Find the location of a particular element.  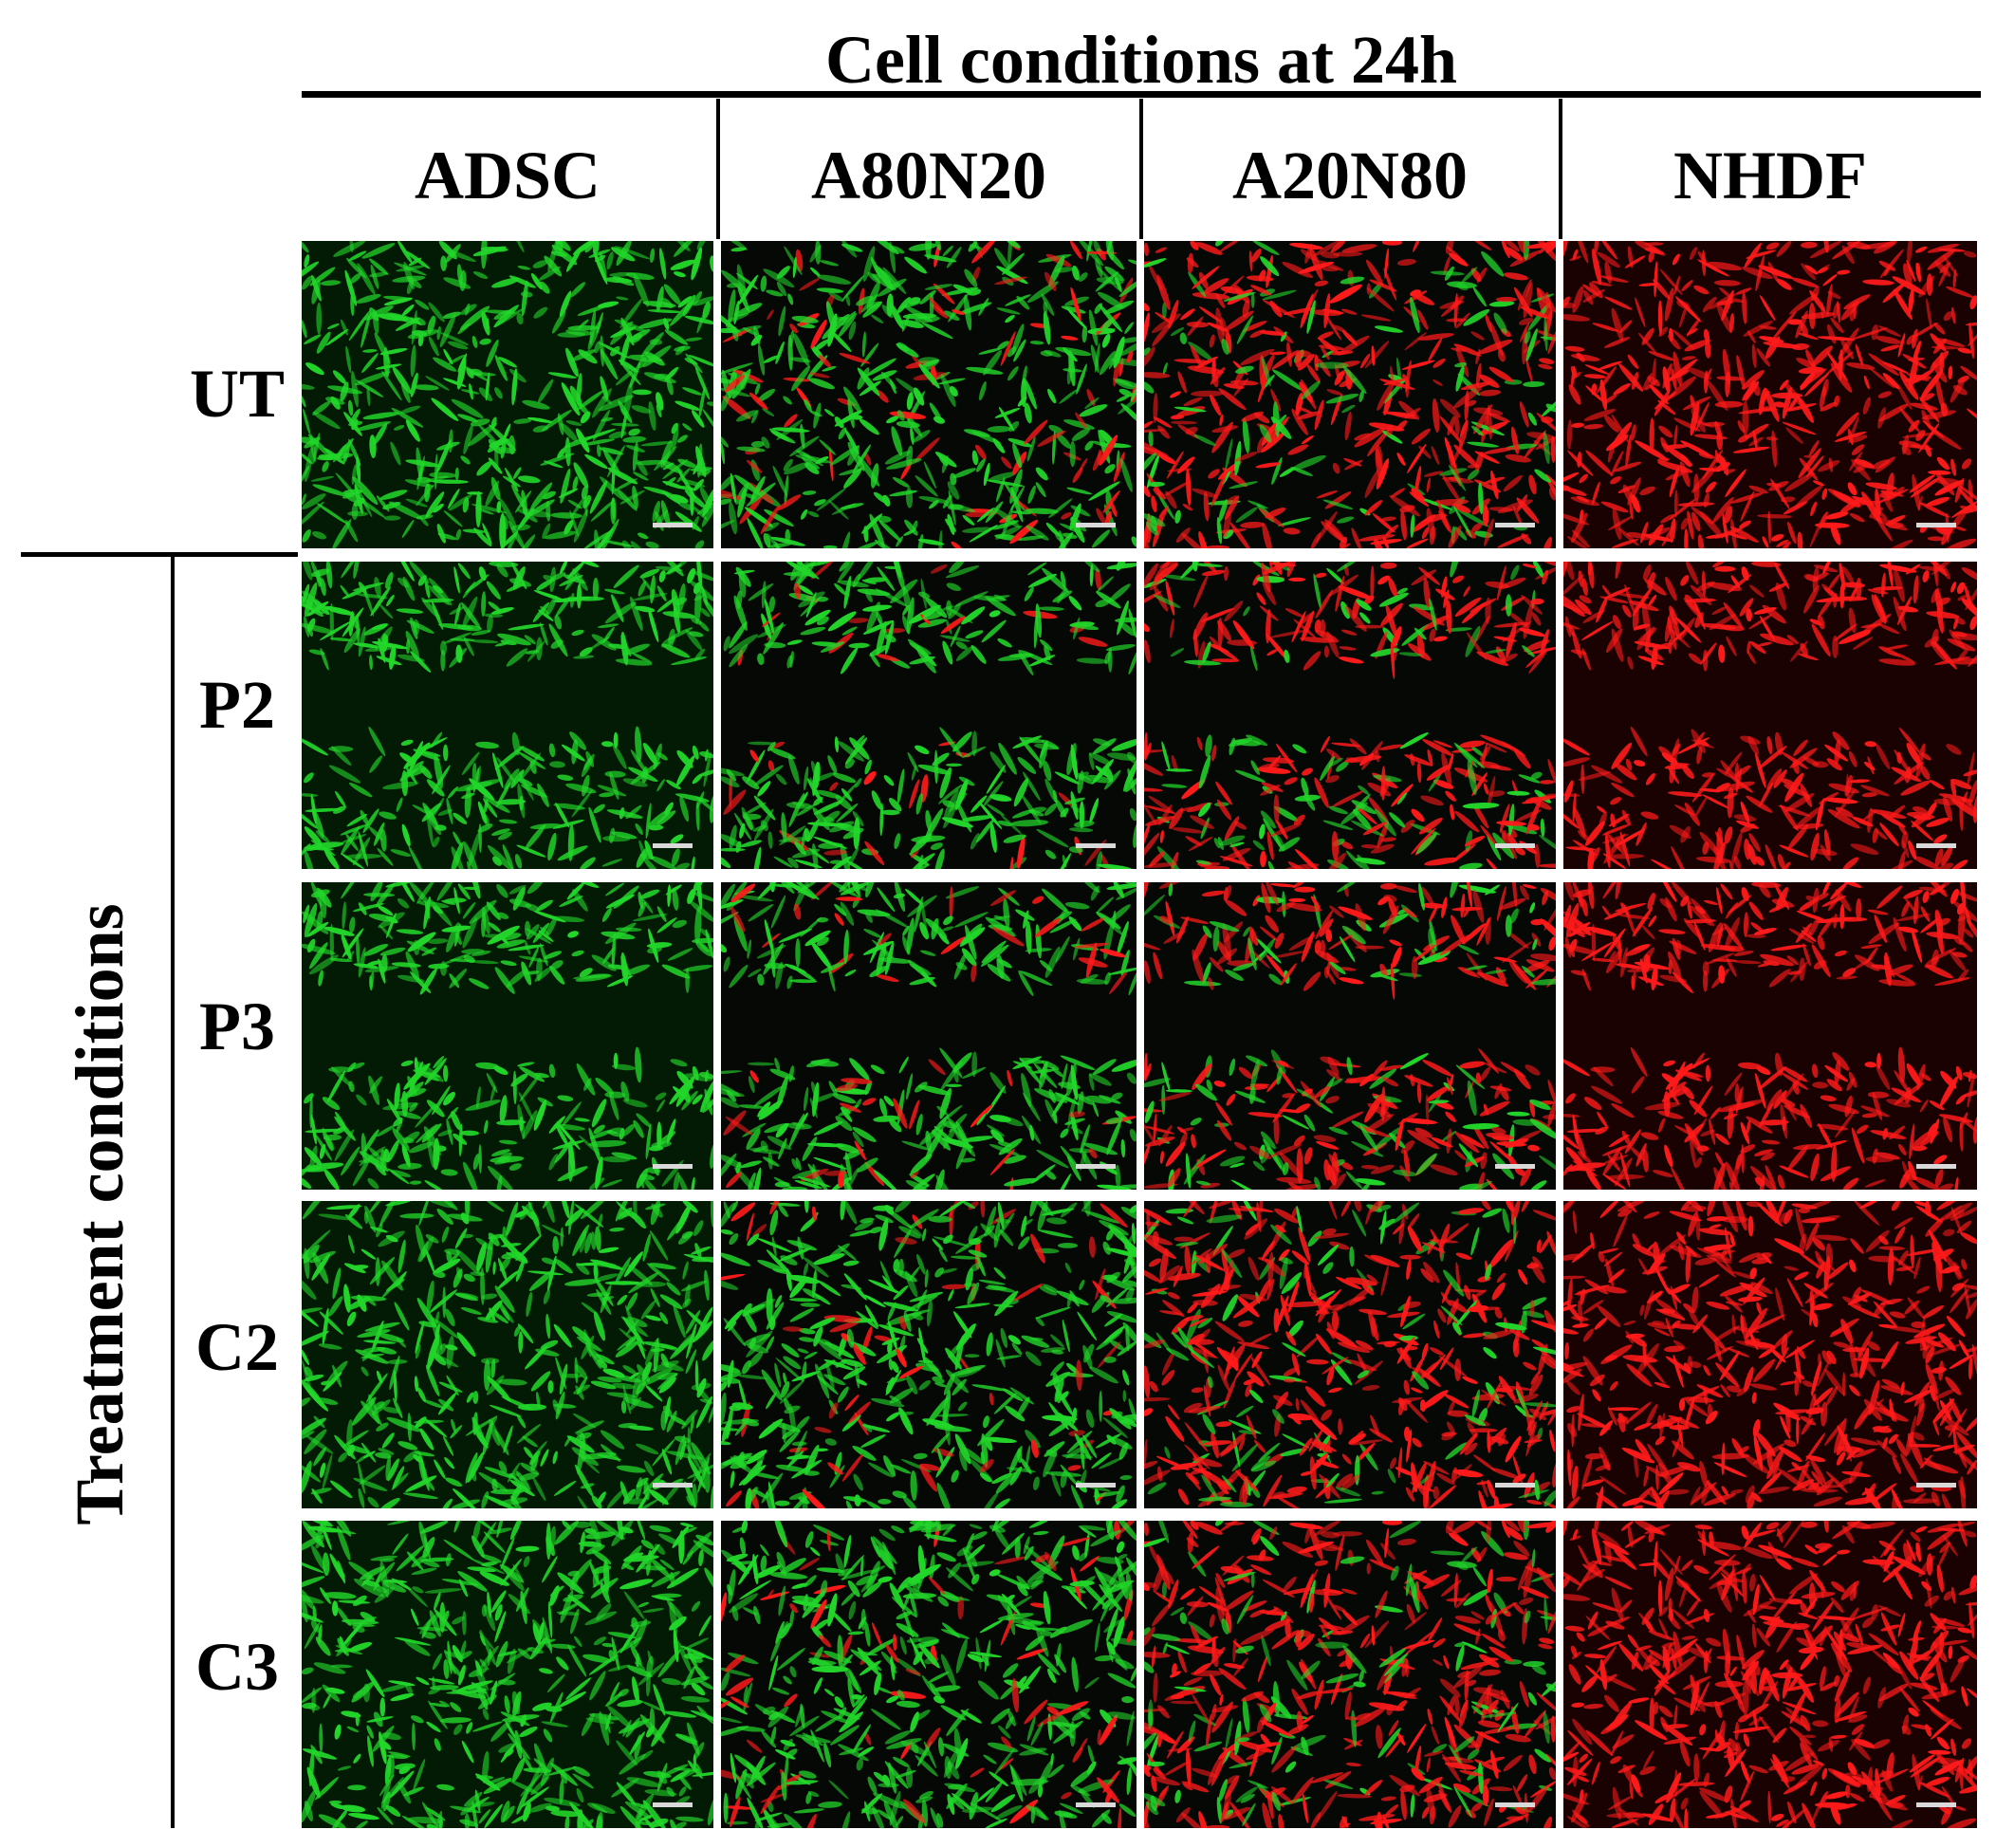

column-header-nhdf: NHDF is located at coordinates (1770, 175).